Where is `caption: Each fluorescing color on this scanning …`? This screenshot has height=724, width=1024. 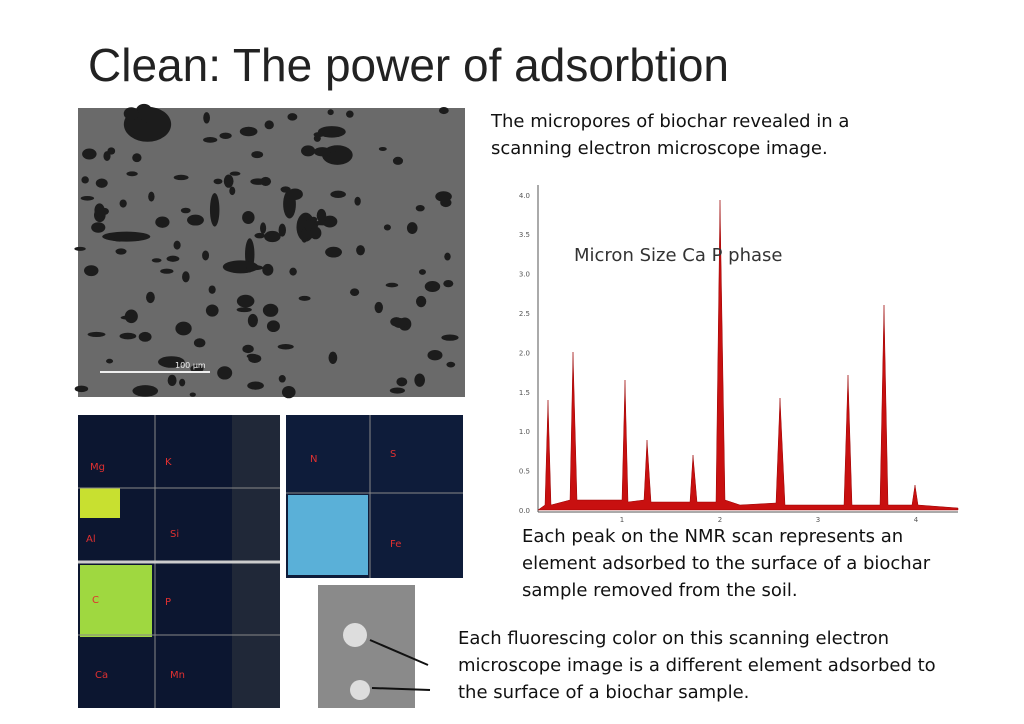 caption: Each fluorescing color on this scanning … is located at coordinates (697, 665).